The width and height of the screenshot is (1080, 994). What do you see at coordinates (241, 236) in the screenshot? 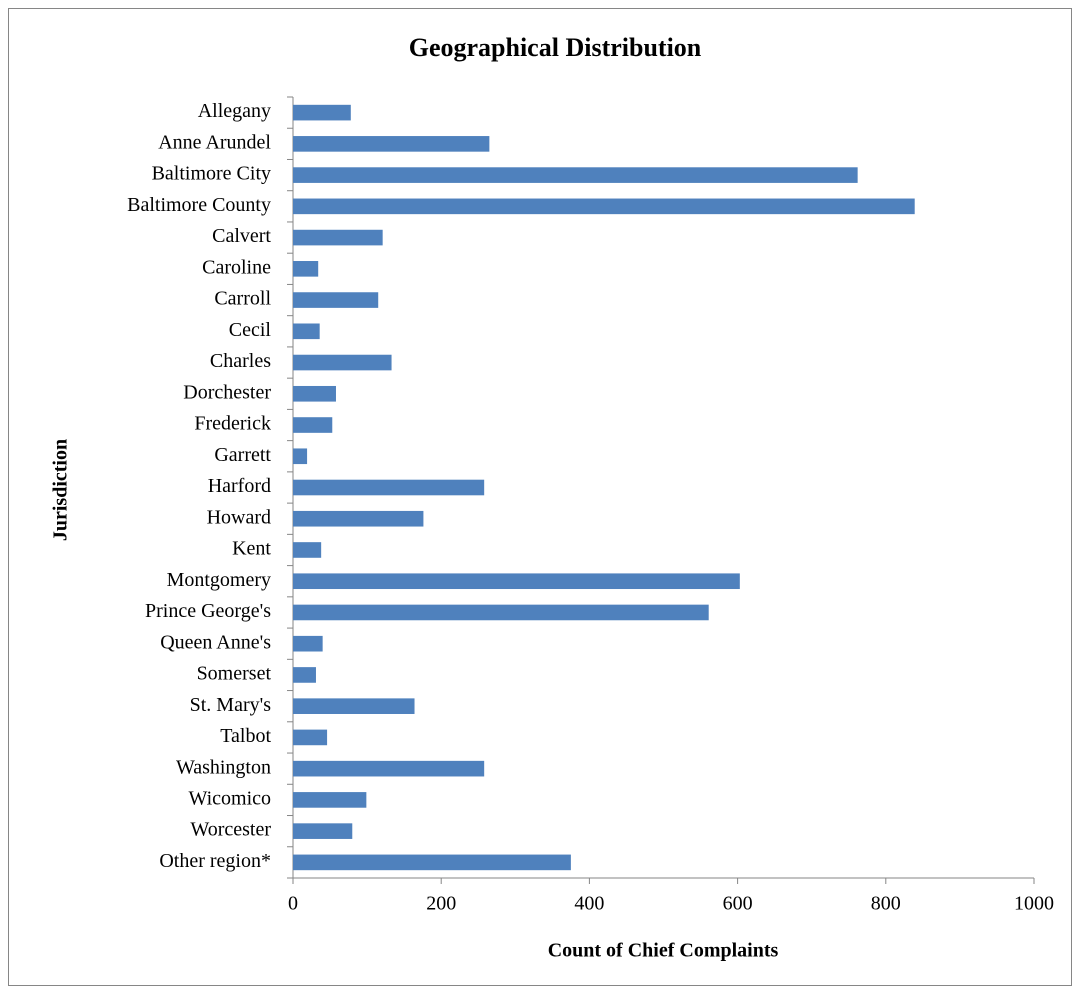
I see `y-tick-label: Calvert` at bounding box center [241, 236].